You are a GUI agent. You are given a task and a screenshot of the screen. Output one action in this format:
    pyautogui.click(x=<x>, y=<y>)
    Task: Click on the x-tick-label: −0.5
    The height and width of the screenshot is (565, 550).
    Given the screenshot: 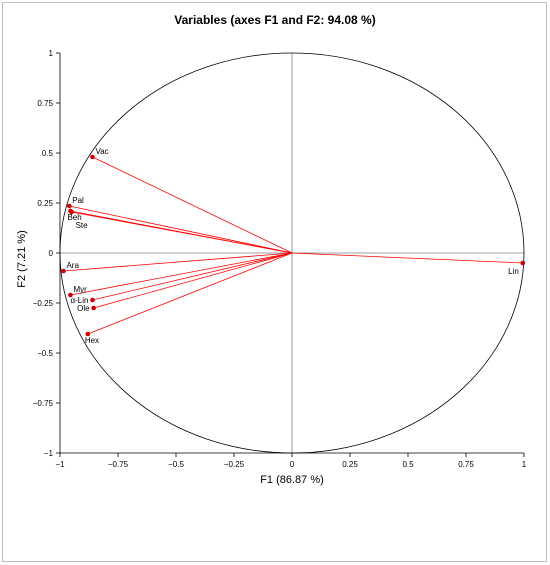 What is the action you would take?
    pyautogui.click(x=176, y=464)
    